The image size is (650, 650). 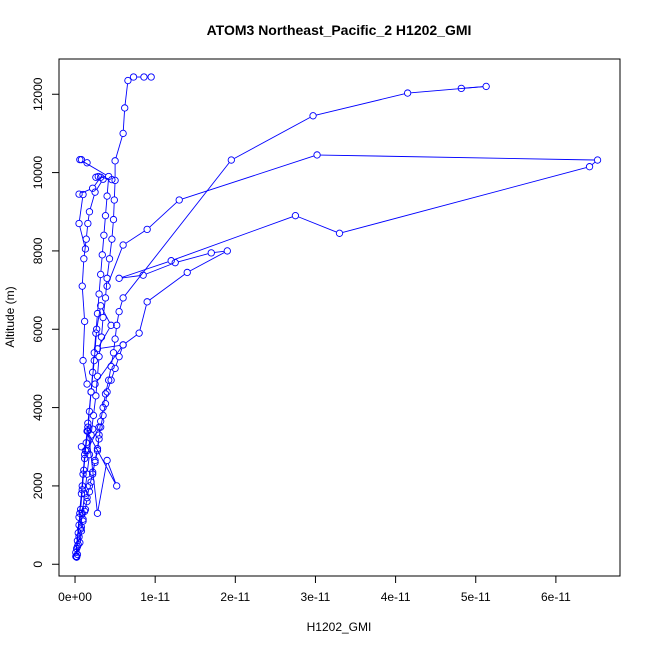 I want to click on data-series, so click(x=96, y=490).